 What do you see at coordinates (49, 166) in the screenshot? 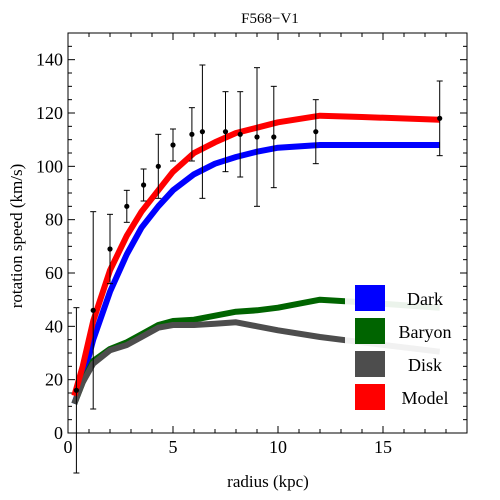
I see `y-tick-label: 100` at bounding box center [49, 166].